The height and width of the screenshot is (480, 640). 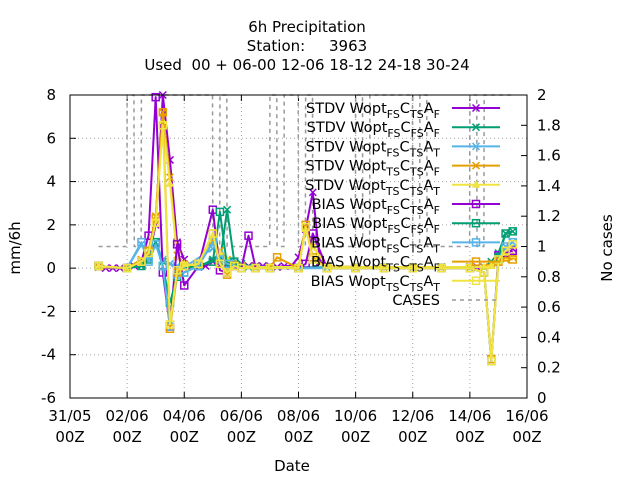 What do you see at coordinates (48, 311) in the screenshot?
I see `y-tick-label: -2` at bounding box center [48, 311].